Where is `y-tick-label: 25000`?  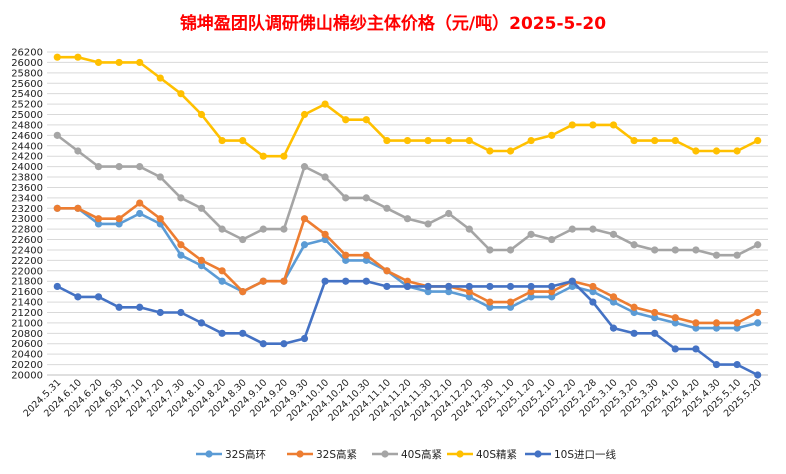
y-tick-label: 25000 is located at coordinates (27, 115).